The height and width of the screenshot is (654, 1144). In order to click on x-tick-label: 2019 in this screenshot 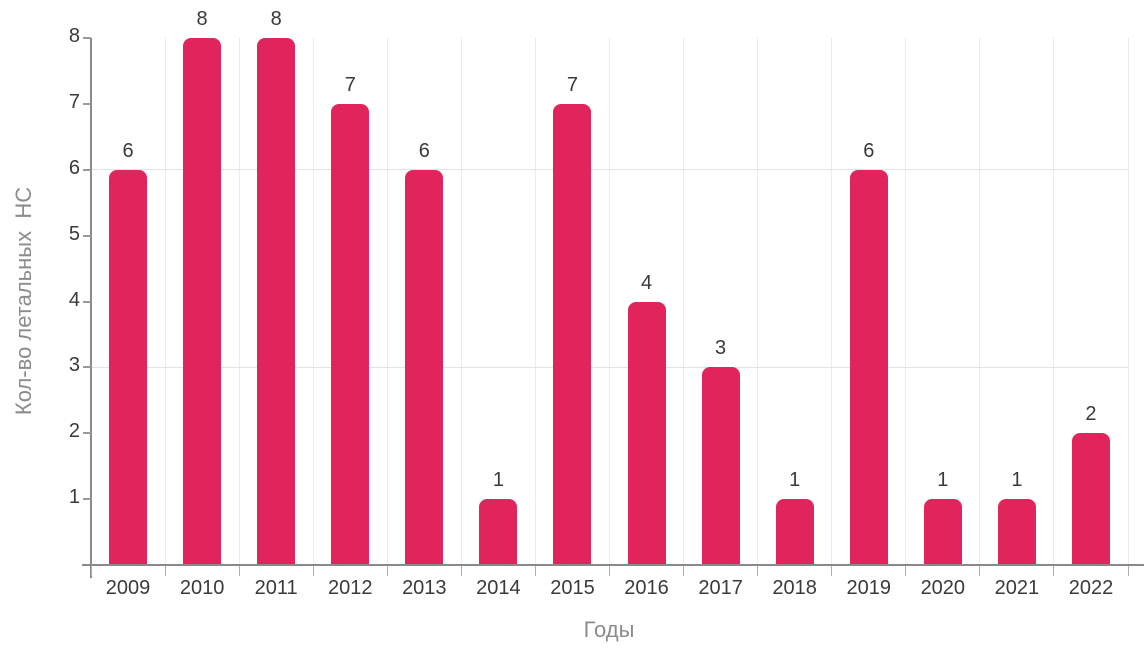, I will do `click(869, 588)`.